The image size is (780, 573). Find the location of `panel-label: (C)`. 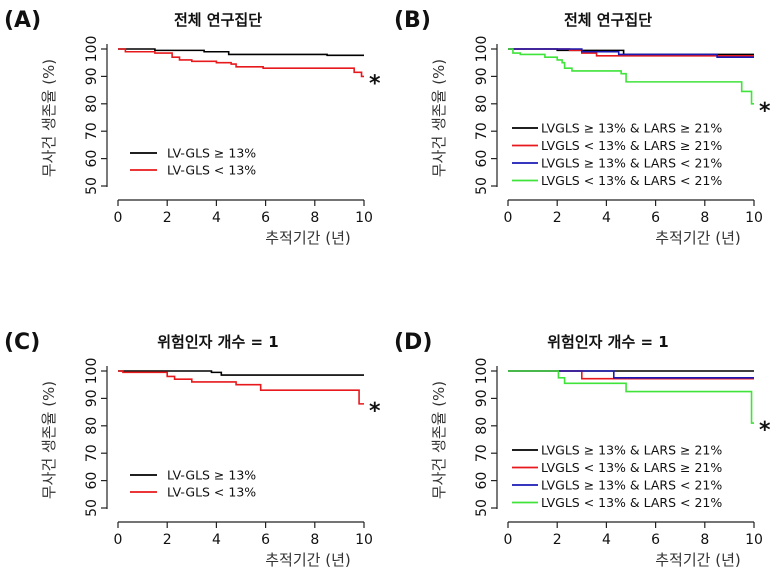

panel-label: (C) is located at coordinates (22, 342).